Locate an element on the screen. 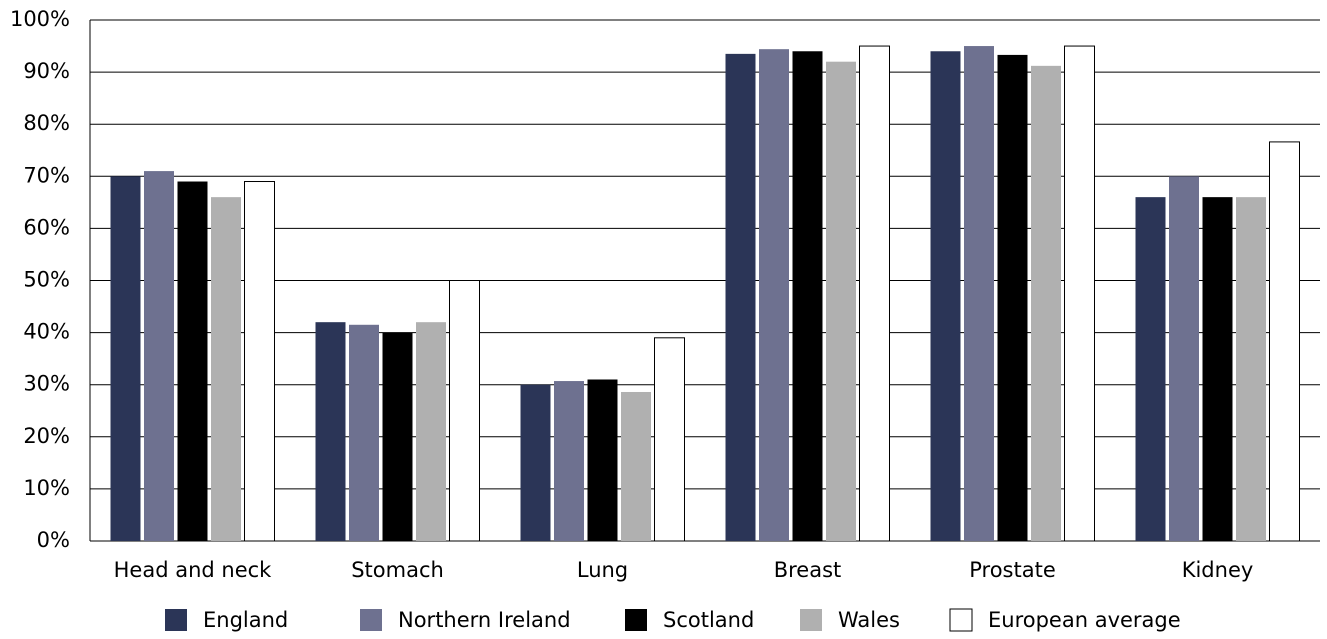 The width and height of the screenshot is (1327, 639). x-tick-label: Head and neck is located at coordinates (193, 570).